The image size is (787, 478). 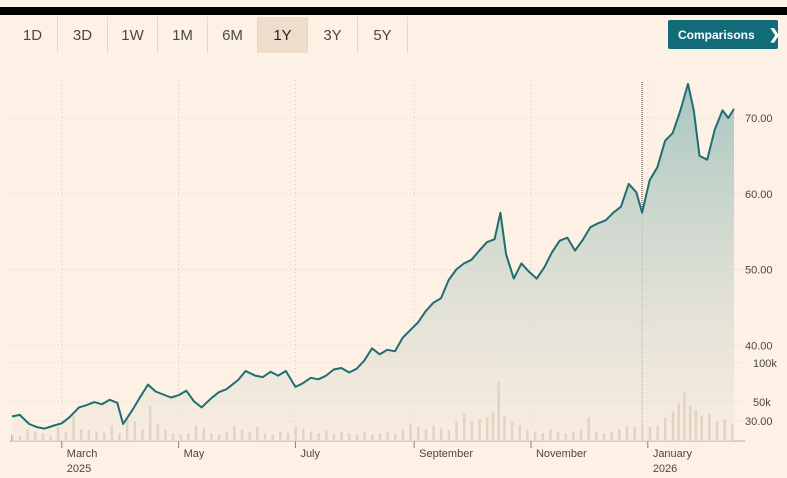 I want to click on time-range-tabs: 1D 3D 1W 1M 6M 1Y 3Y 5Y, so click(x=208, y=35).